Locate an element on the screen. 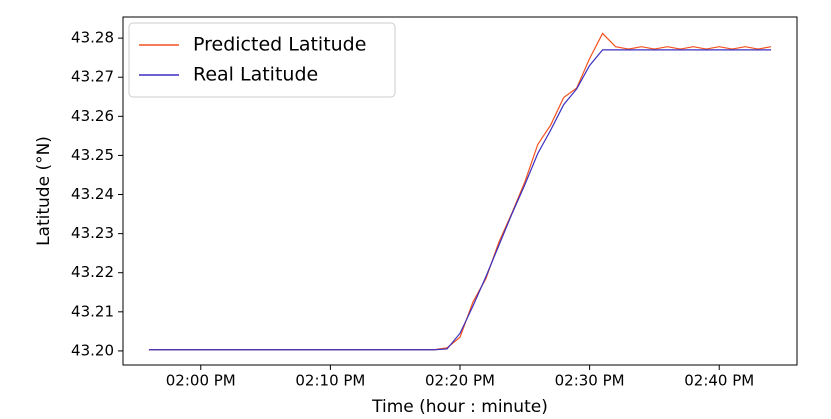  y-tick-label: 43.20 is located at coordinates (92, 350).